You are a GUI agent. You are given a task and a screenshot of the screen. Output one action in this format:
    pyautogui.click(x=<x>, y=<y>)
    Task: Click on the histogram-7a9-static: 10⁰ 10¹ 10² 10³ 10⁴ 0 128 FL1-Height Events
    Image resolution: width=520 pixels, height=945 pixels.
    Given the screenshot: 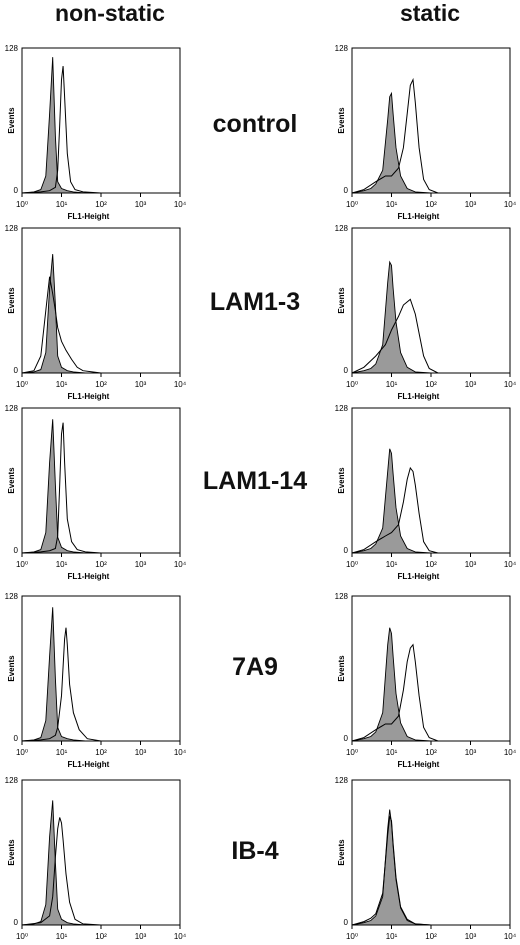 What is the action you would take?
    pyautogui.click(x=426, y=680)
    